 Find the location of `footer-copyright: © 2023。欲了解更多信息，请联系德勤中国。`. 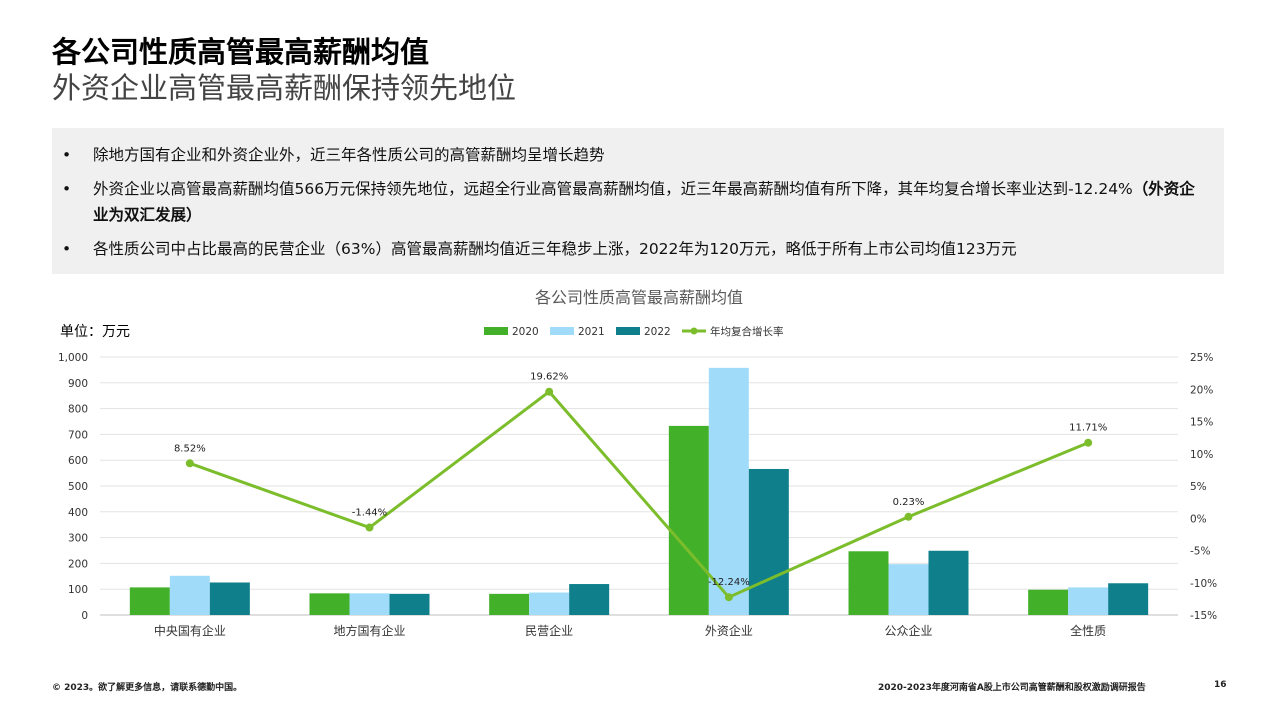

footer-copyright: © 2023。欲了解更多信息，请联系德勤中国。 is located at coordinates (147, 688).